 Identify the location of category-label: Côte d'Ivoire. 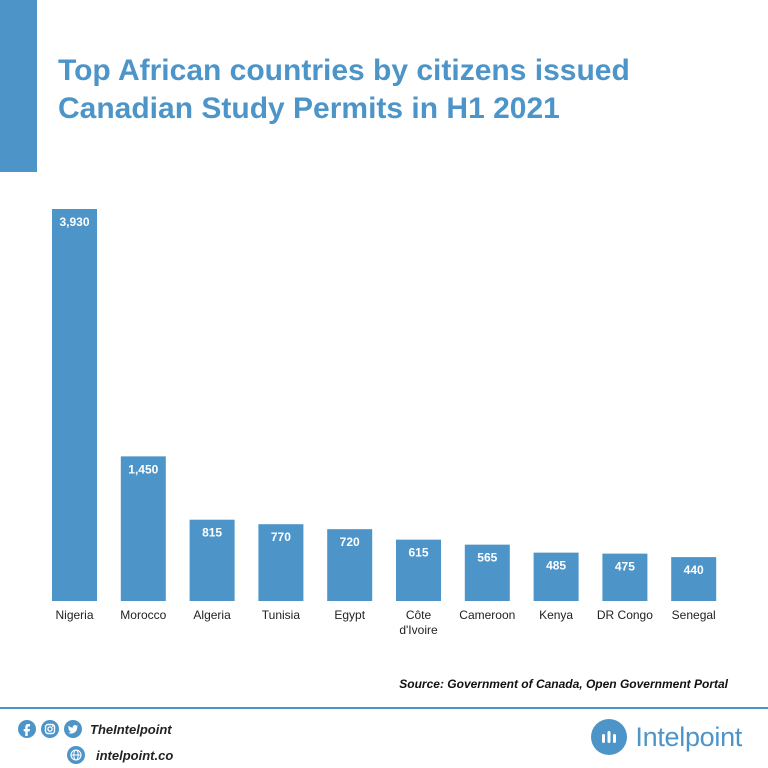
(418, 622).